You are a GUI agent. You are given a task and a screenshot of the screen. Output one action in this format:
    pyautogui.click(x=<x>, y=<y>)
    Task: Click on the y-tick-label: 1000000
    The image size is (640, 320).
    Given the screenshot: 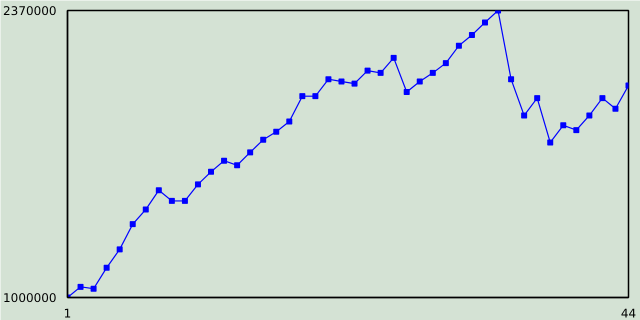 What is the action you would take?
    pyautogui.click(x=30, y=298)
    